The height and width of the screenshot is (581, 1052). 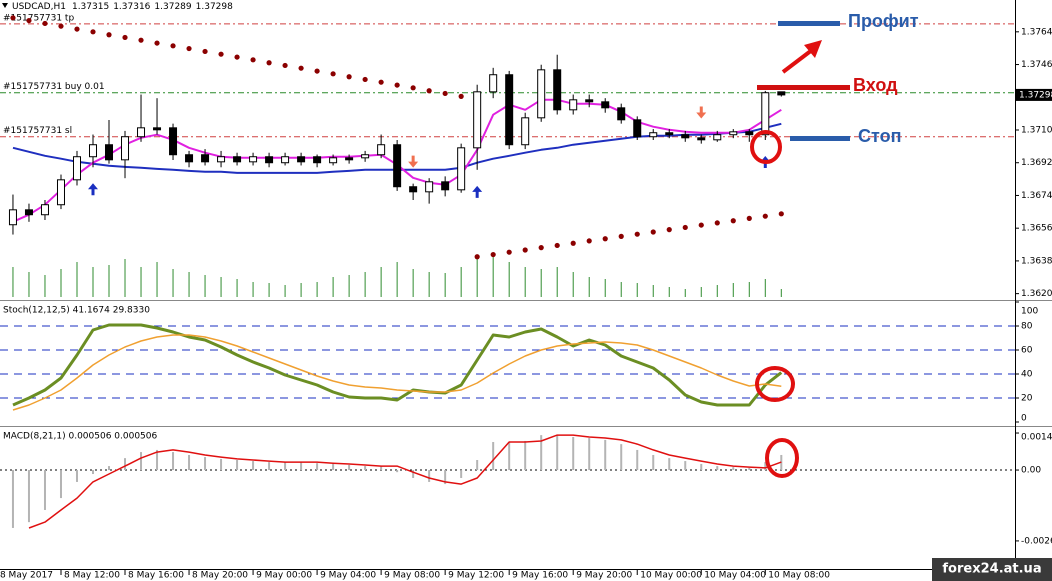 What do you see at coordinates (397, 372) in the screenshot?
I see `indicator-line` at bounding box center [397, 372].